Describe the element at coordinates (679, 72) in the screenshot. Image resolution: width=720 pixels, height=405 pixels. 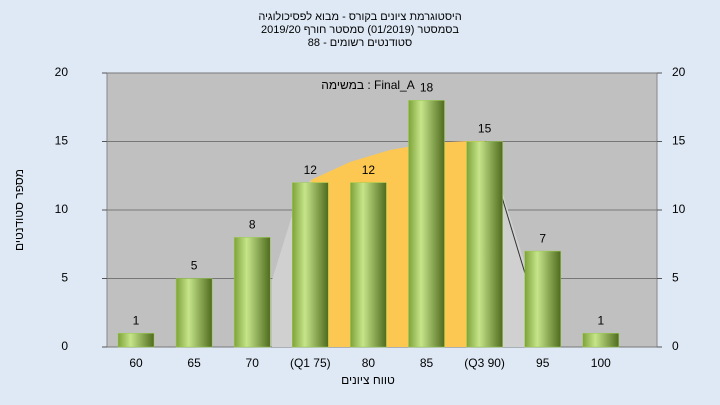
I see `y2-tick-label: 20` at that location.